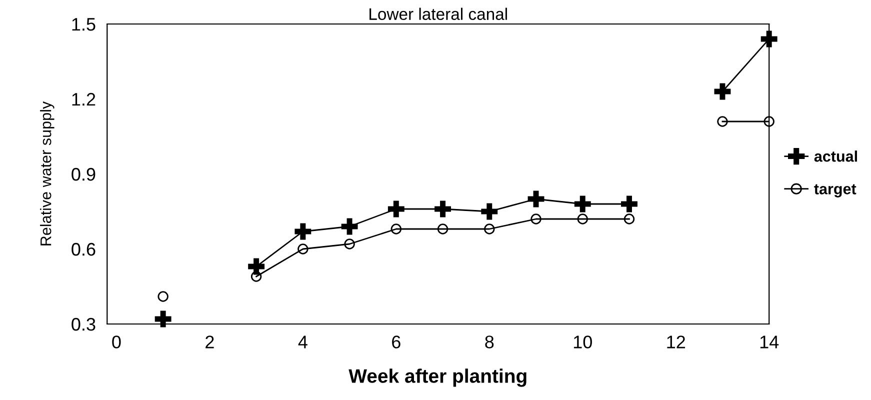  Describe the element at coordinates (47, 173) in the screenshot. I see `y-axis-title: Relative water supply` at that location.